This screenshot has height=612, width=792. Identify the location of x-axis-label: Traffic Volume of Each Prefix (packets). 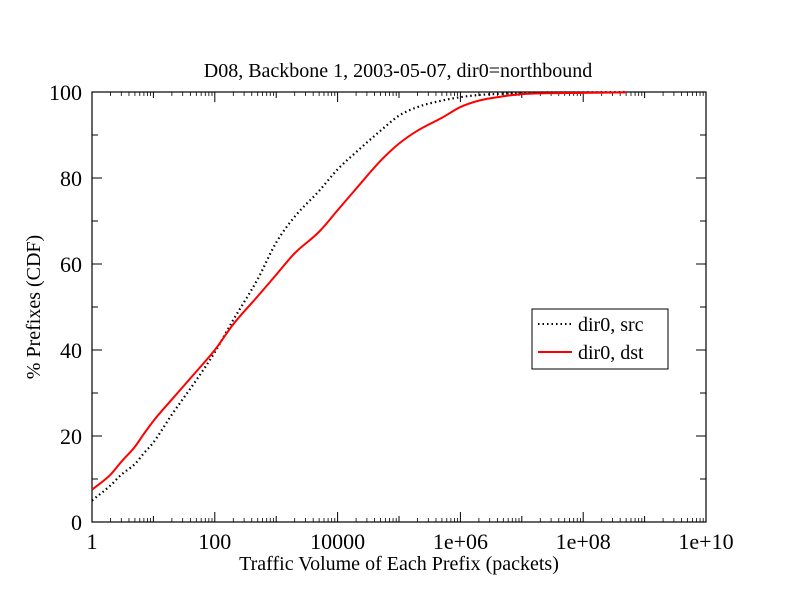
(399, 564).